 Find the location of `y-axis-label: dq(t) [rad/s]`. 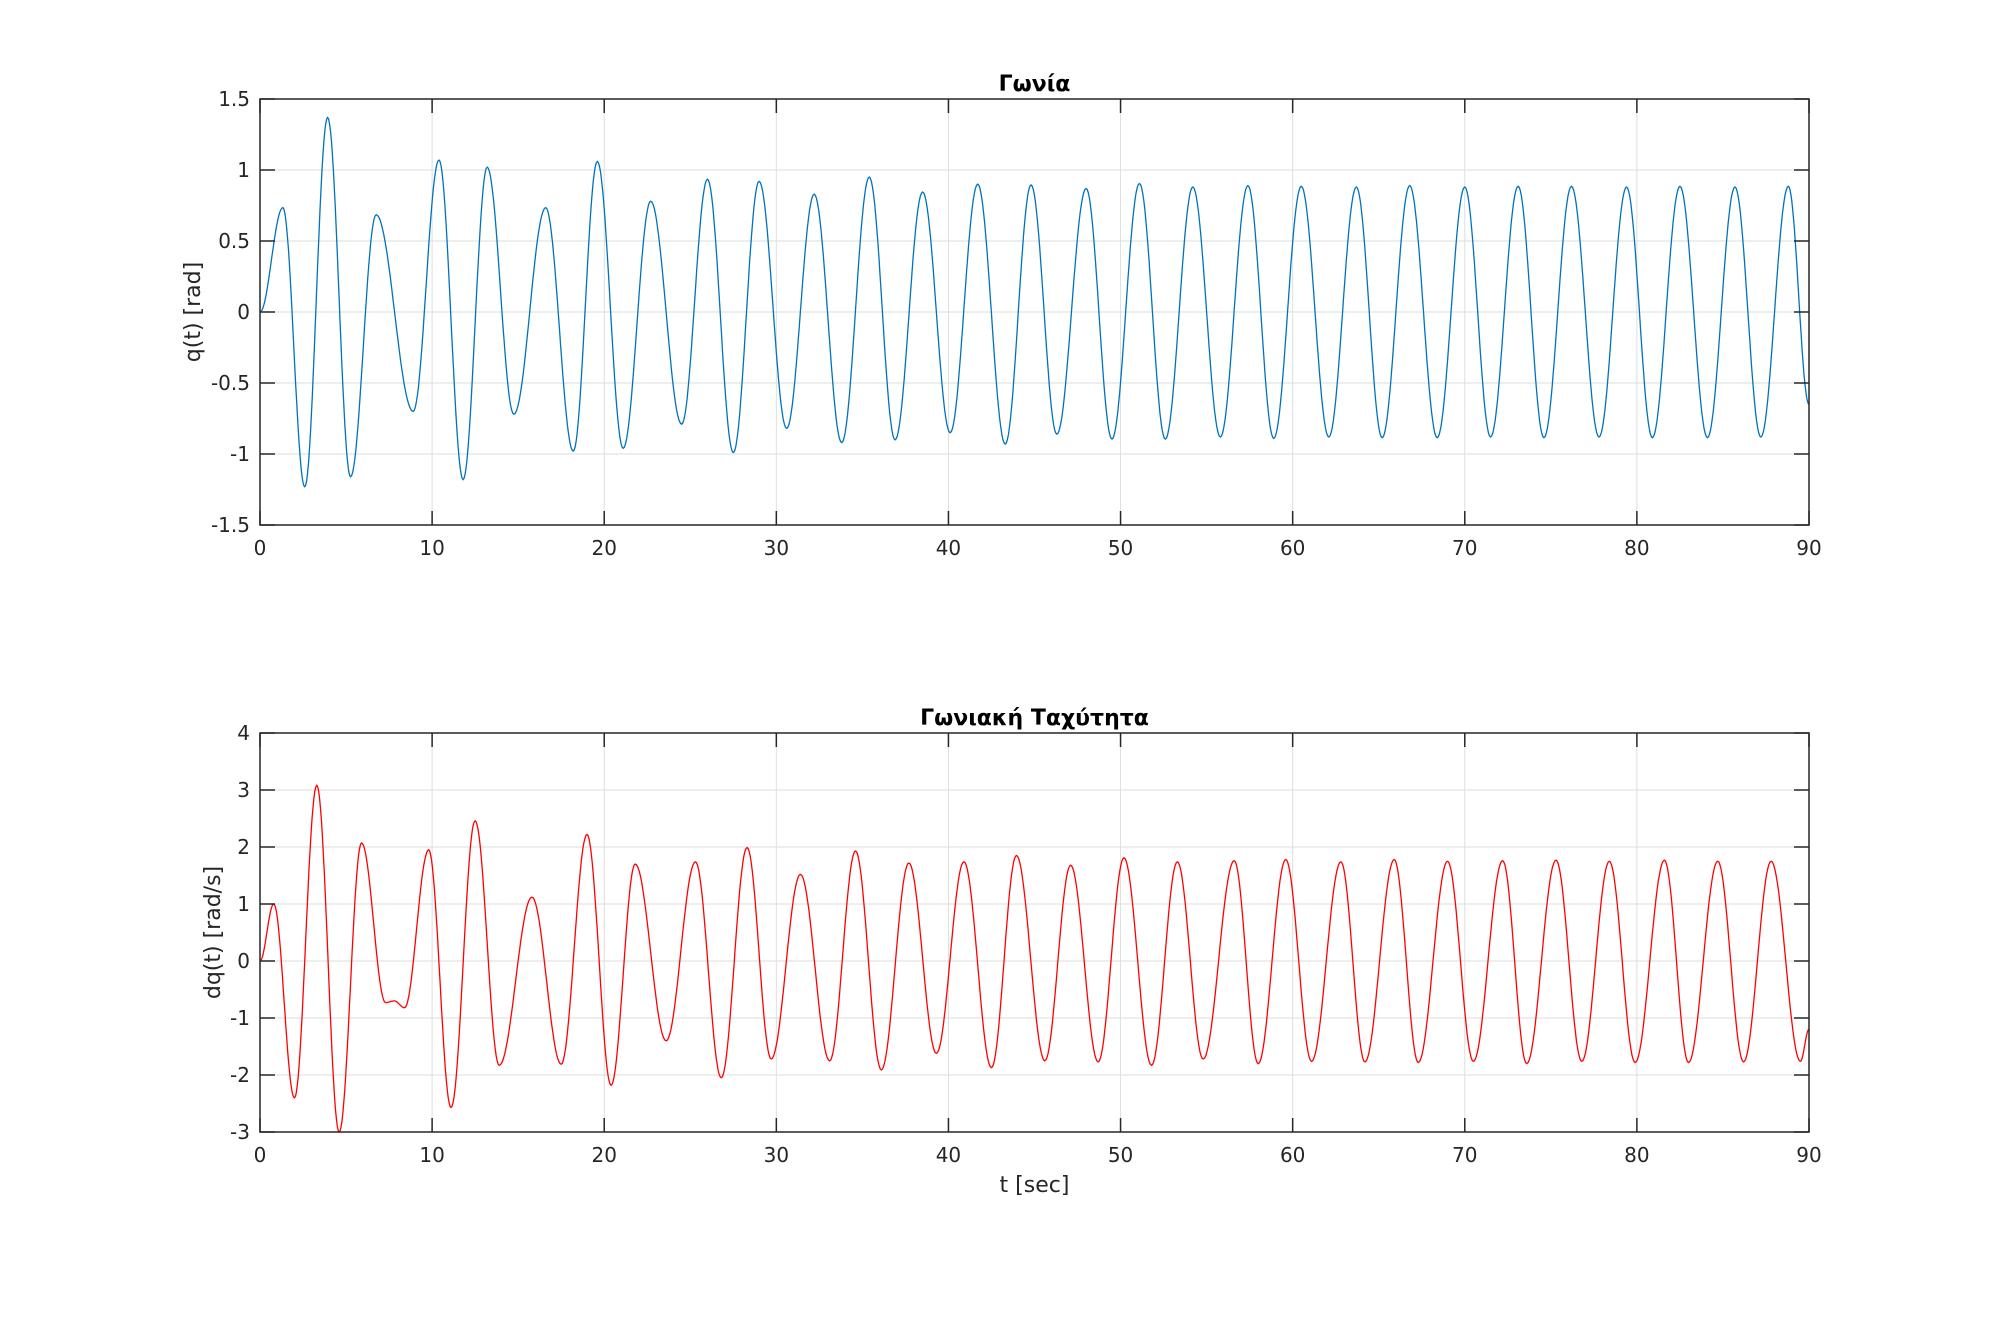

y-axis-label: dq(t) [rad/s] is located at coordinates (213, 932).